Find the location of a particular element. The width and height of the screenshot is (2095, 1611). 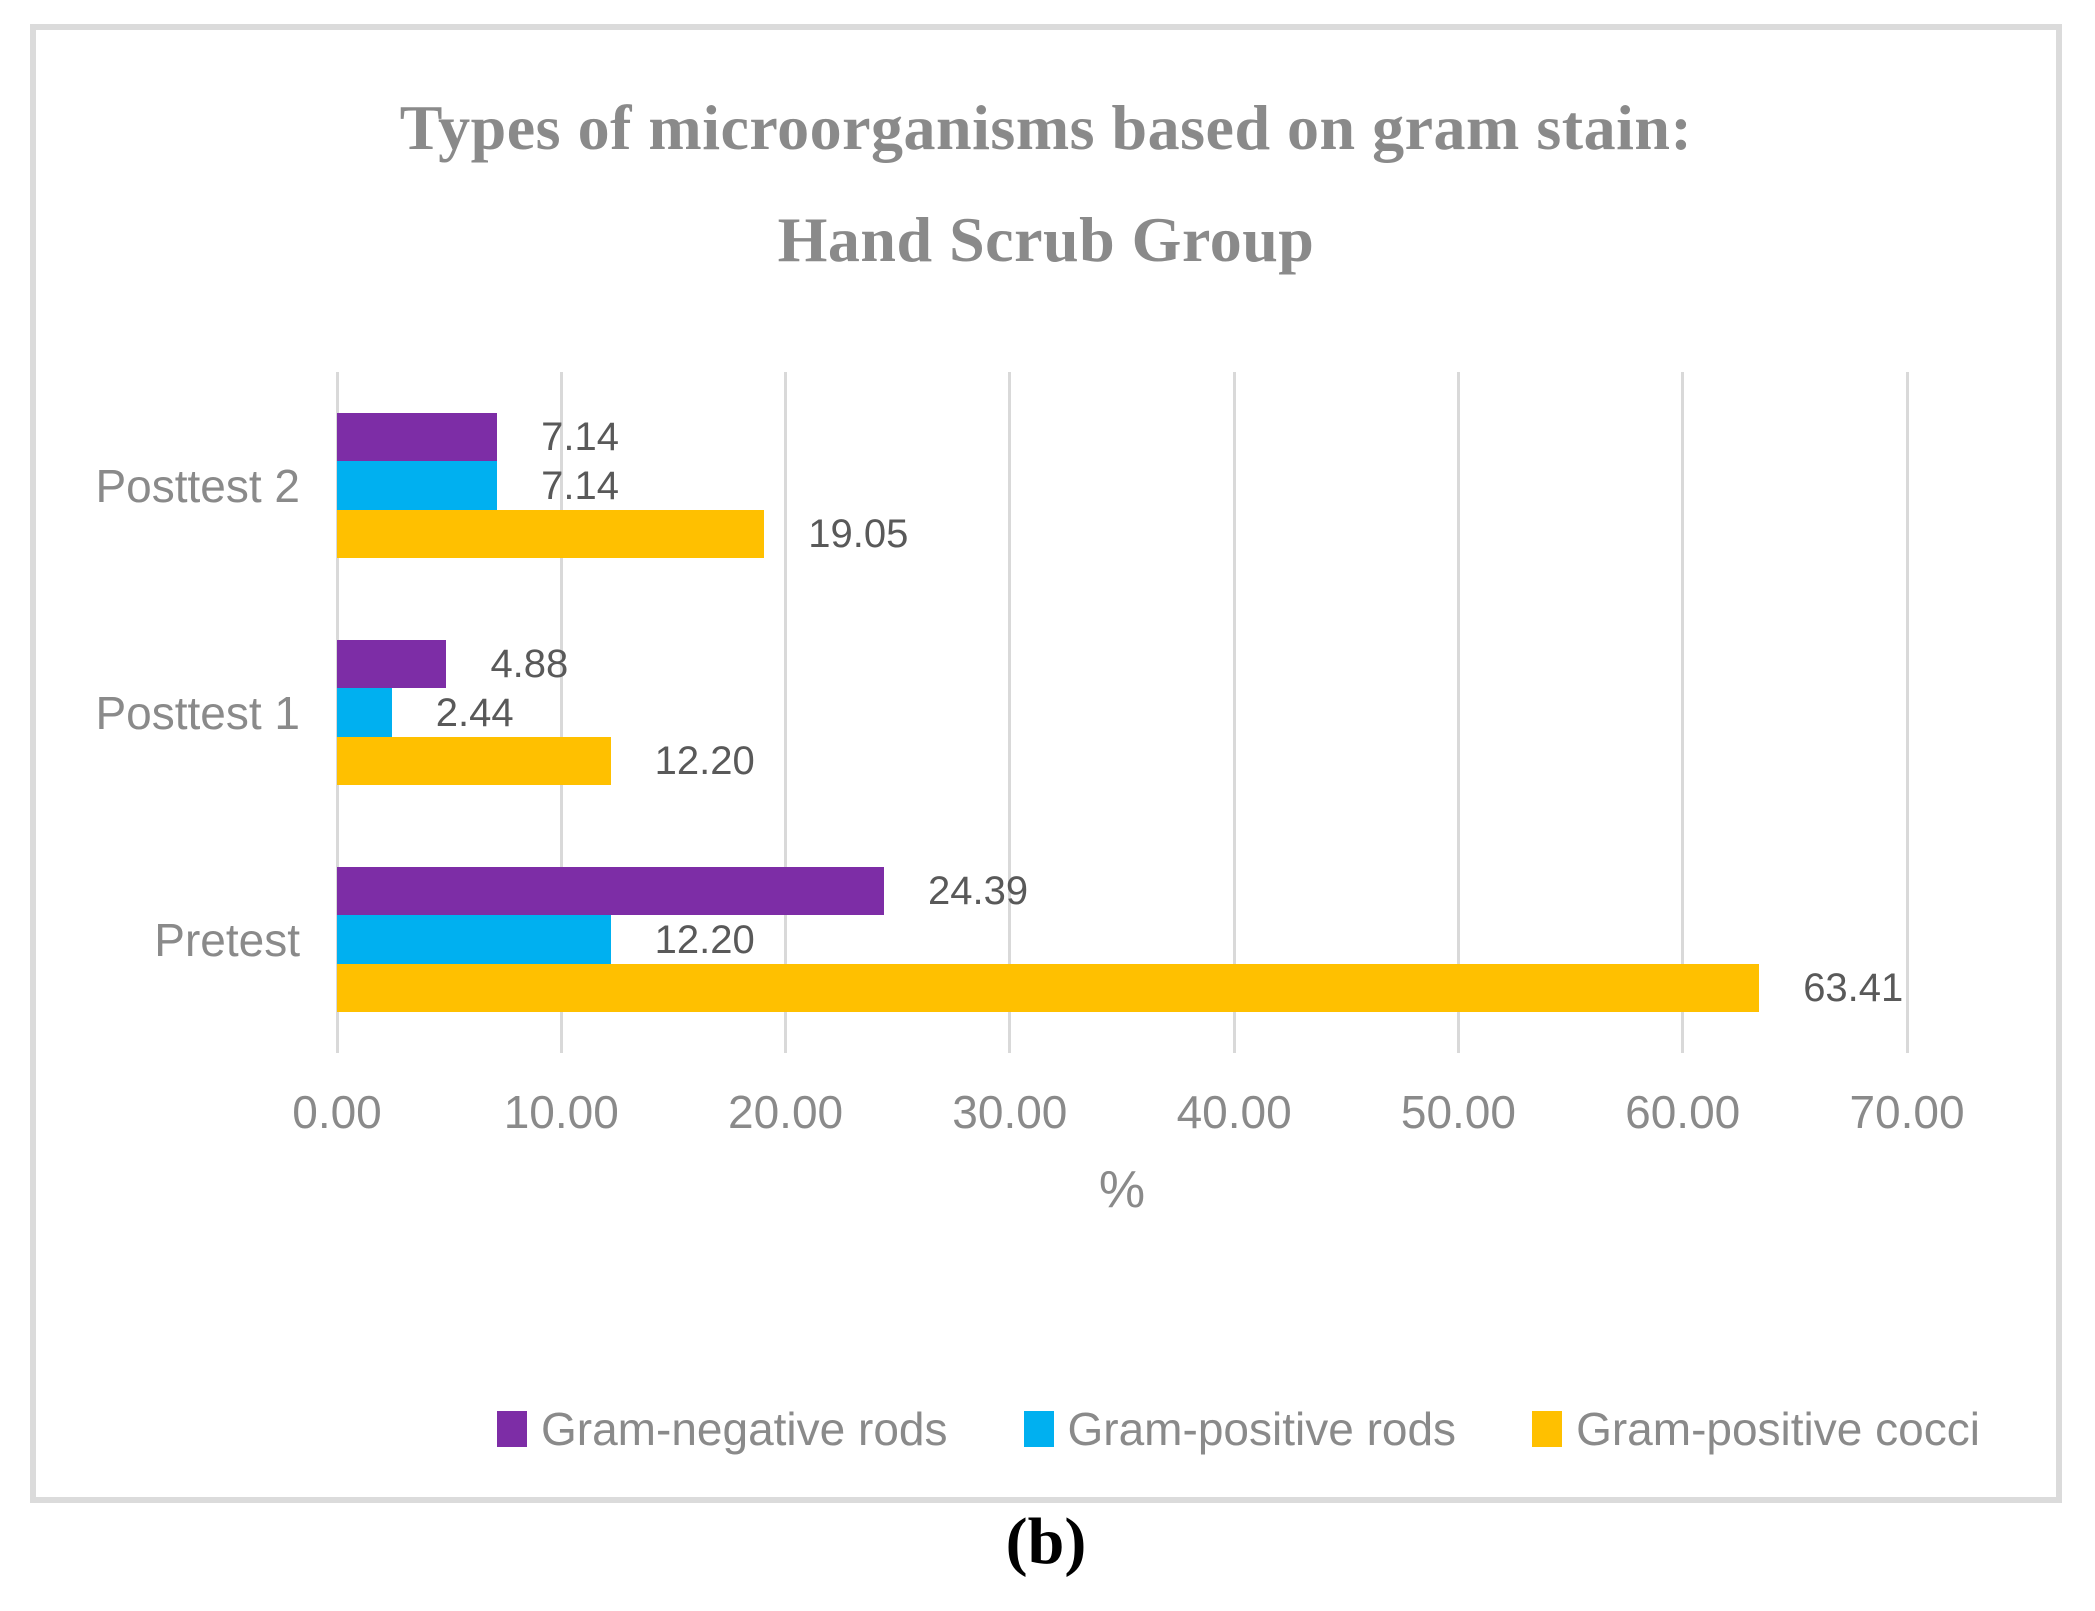

bar-value-label-gram-positive-cocci-posttest-2: 19.05 is located at coordinates (858, 534).